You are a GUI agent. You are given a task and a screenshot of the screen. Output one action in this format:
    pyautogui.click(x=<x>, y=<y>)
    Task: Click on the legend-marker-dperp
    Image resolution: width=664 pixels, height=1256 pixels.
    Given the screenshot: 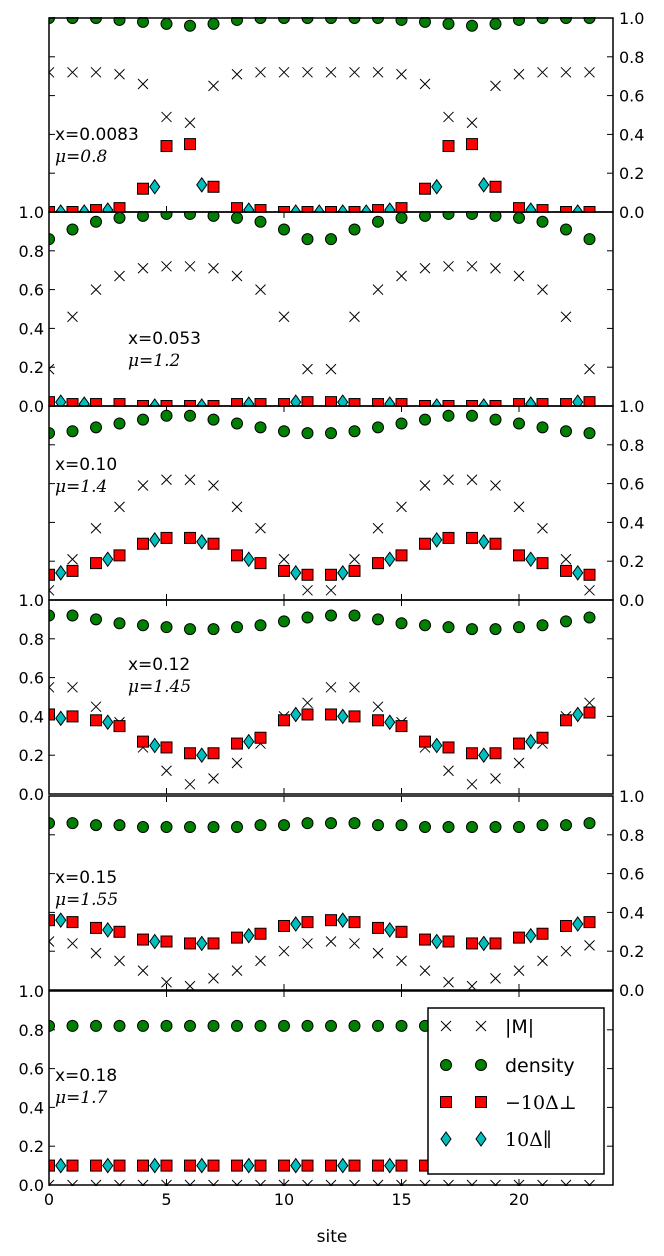 What is the action you would take?
    pyautogui.click(x=446, y=1102)
    